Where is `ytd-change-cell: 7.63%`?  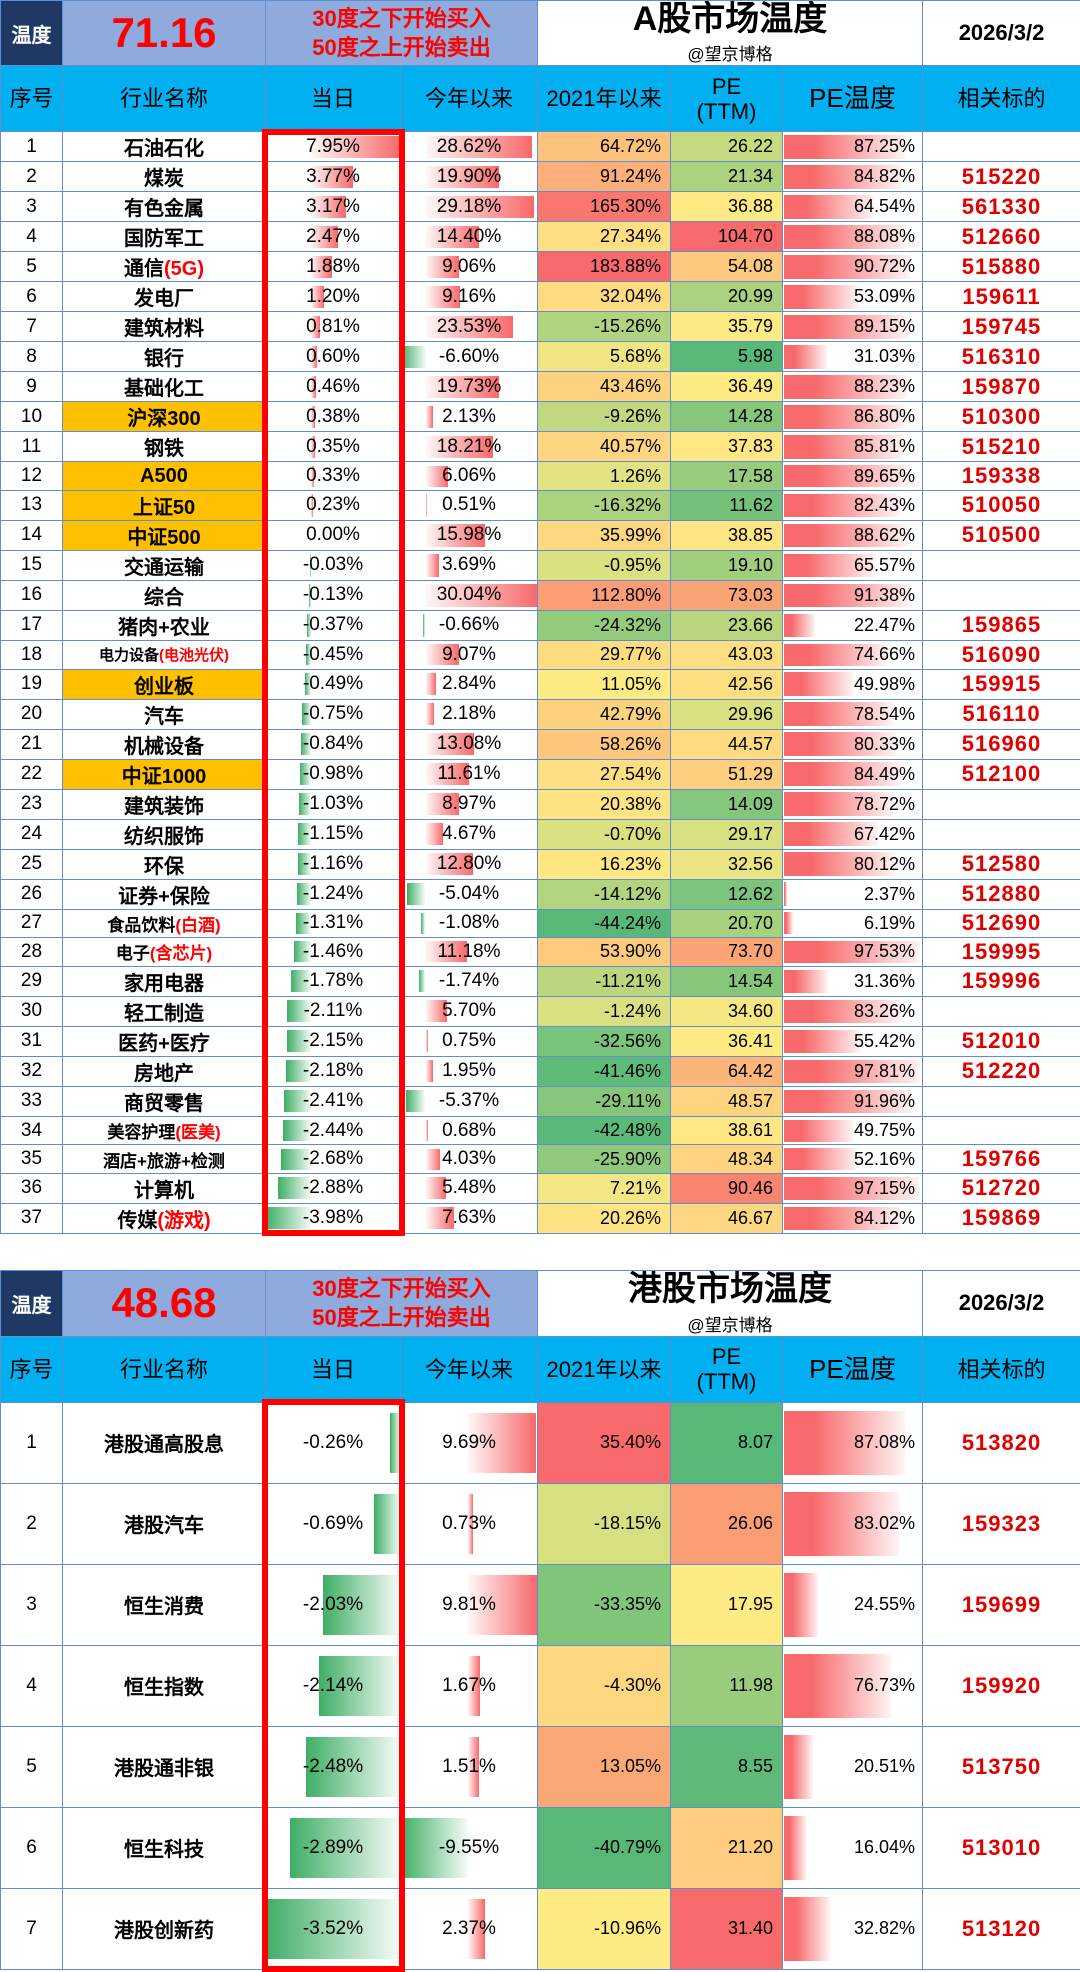
ytd-change-cell: 7.63% is located at coordinates (469, 1218).